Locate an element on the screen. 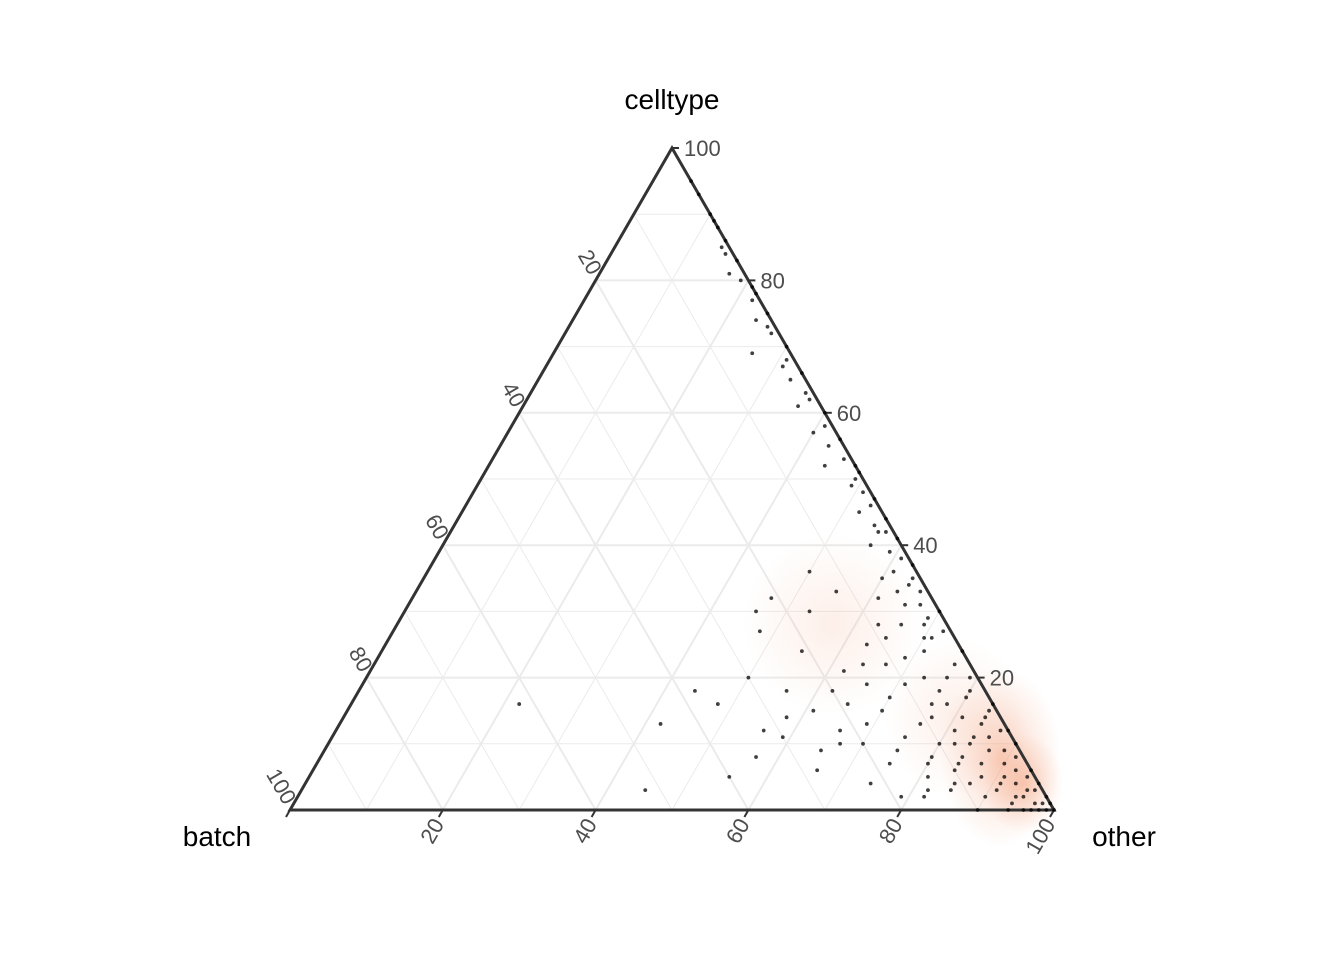  tick-label-other-60: 60 is located at coordinates (738, 831).